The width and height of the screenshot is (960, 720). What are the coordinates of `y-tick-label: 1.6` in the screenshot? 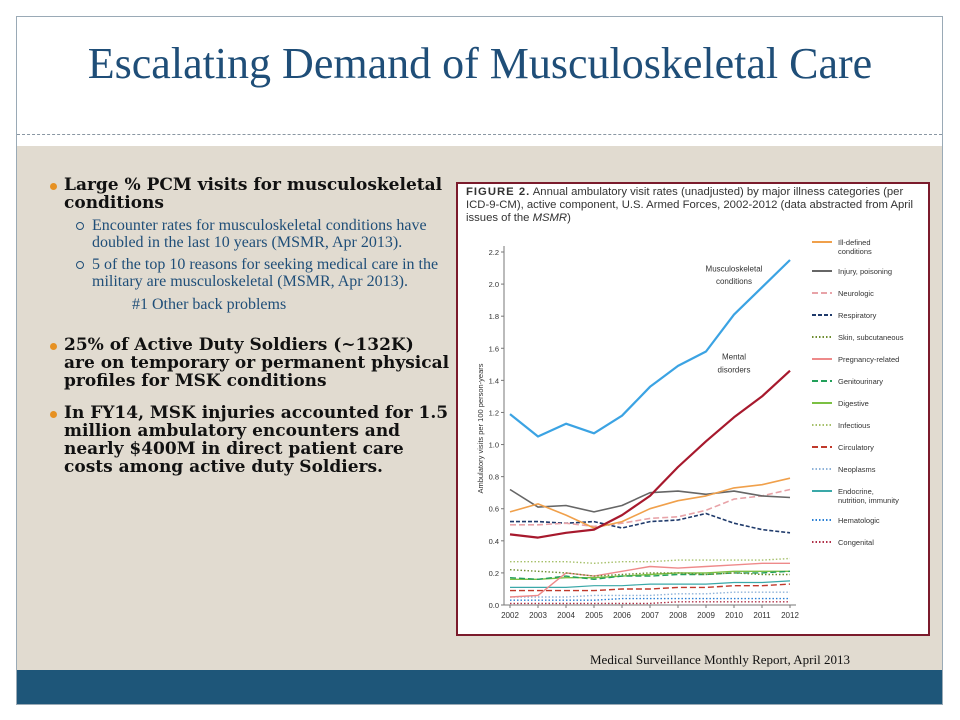 It's located at (494, 348).